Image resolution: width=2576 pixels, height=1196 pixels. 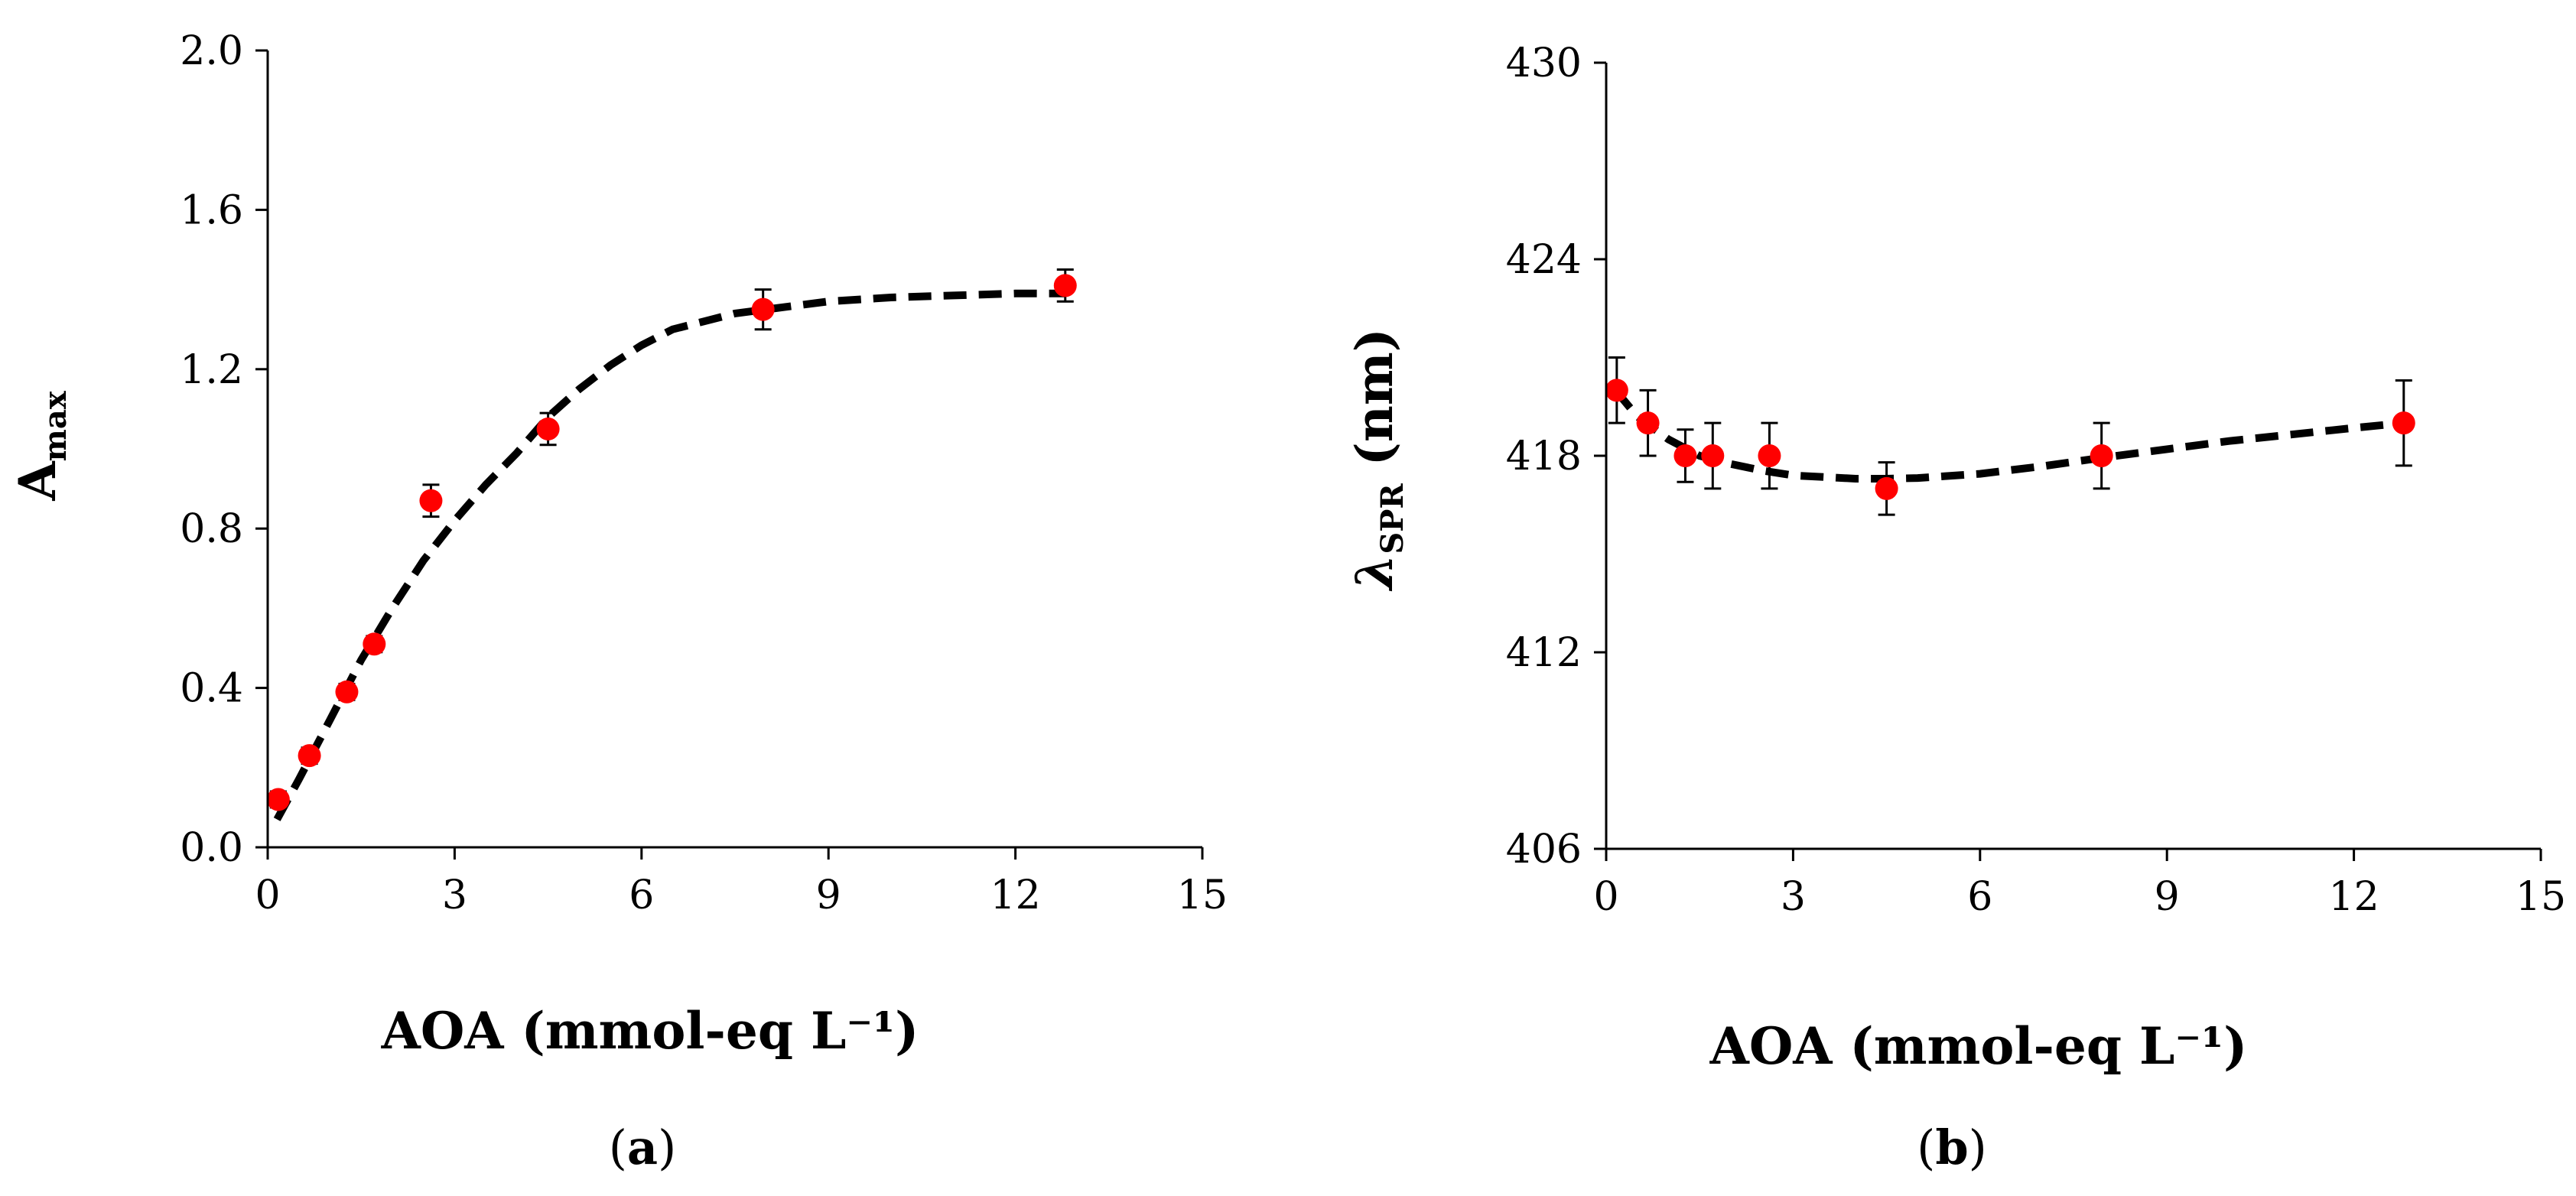 I want to click on panel-a-fit-line, so click(x=669, y=555).